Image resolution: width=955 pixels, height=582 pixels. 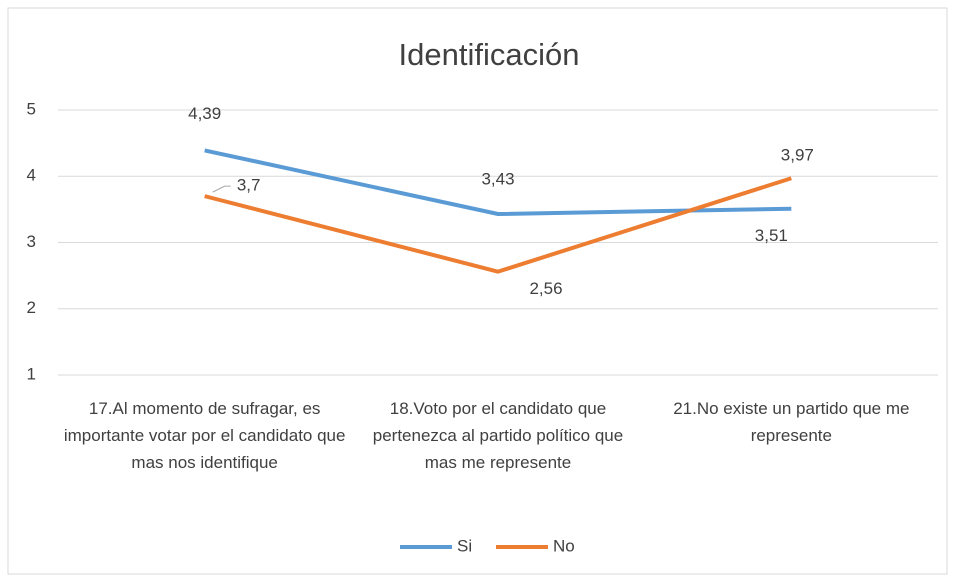 What do you see at coordinates (31, 241) in the screenshot?
I see `y-tick-label: 3` at bounding box center [31, 241].